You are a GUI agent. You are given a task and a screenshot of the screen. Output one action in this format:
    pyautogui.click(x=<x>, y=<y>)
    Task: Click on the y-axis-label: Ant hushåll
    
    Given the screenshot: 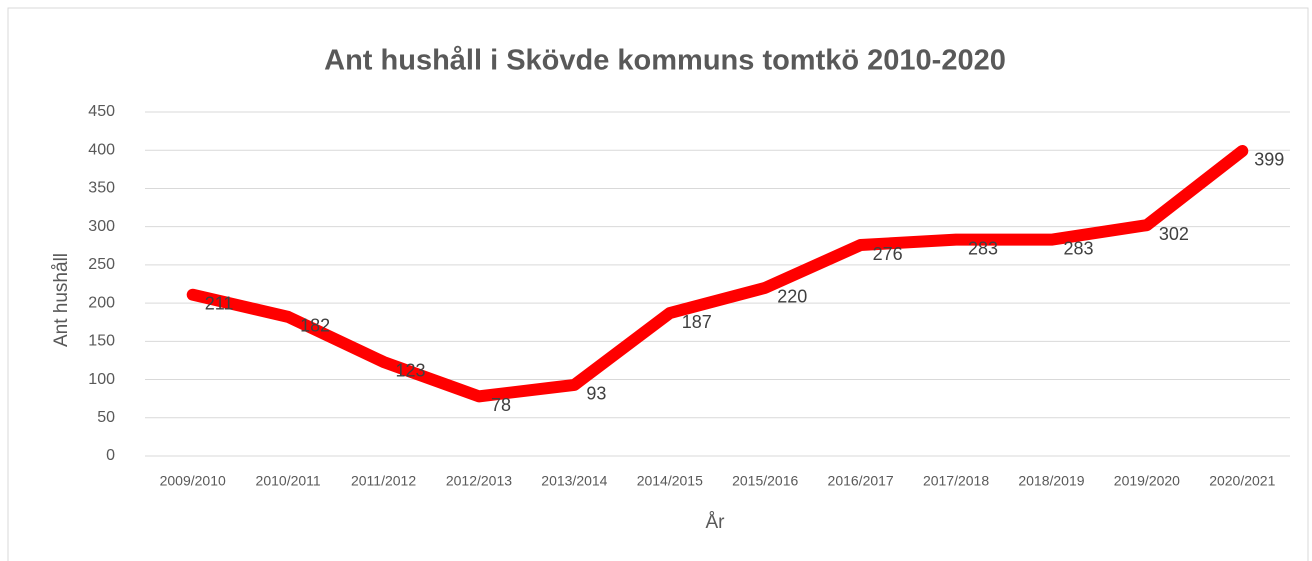 What is the action you would take?
    pyautogui.click(x=61, y=300)
    